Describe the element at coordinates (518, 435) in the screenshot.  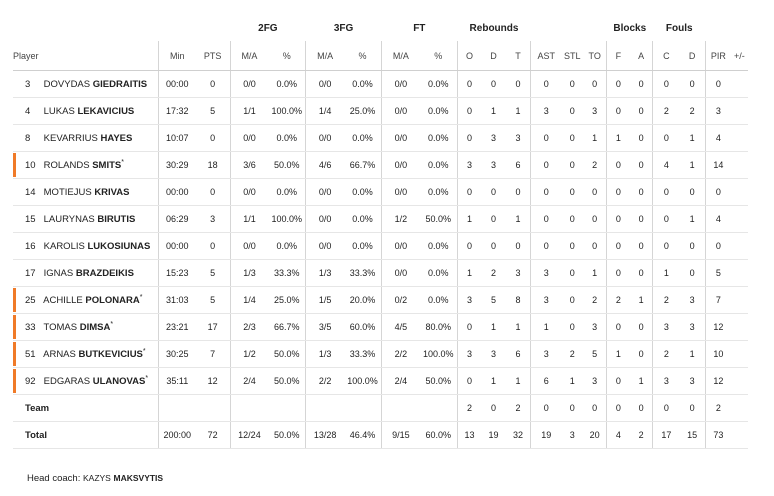
I see `cell-t: 32` at that location.